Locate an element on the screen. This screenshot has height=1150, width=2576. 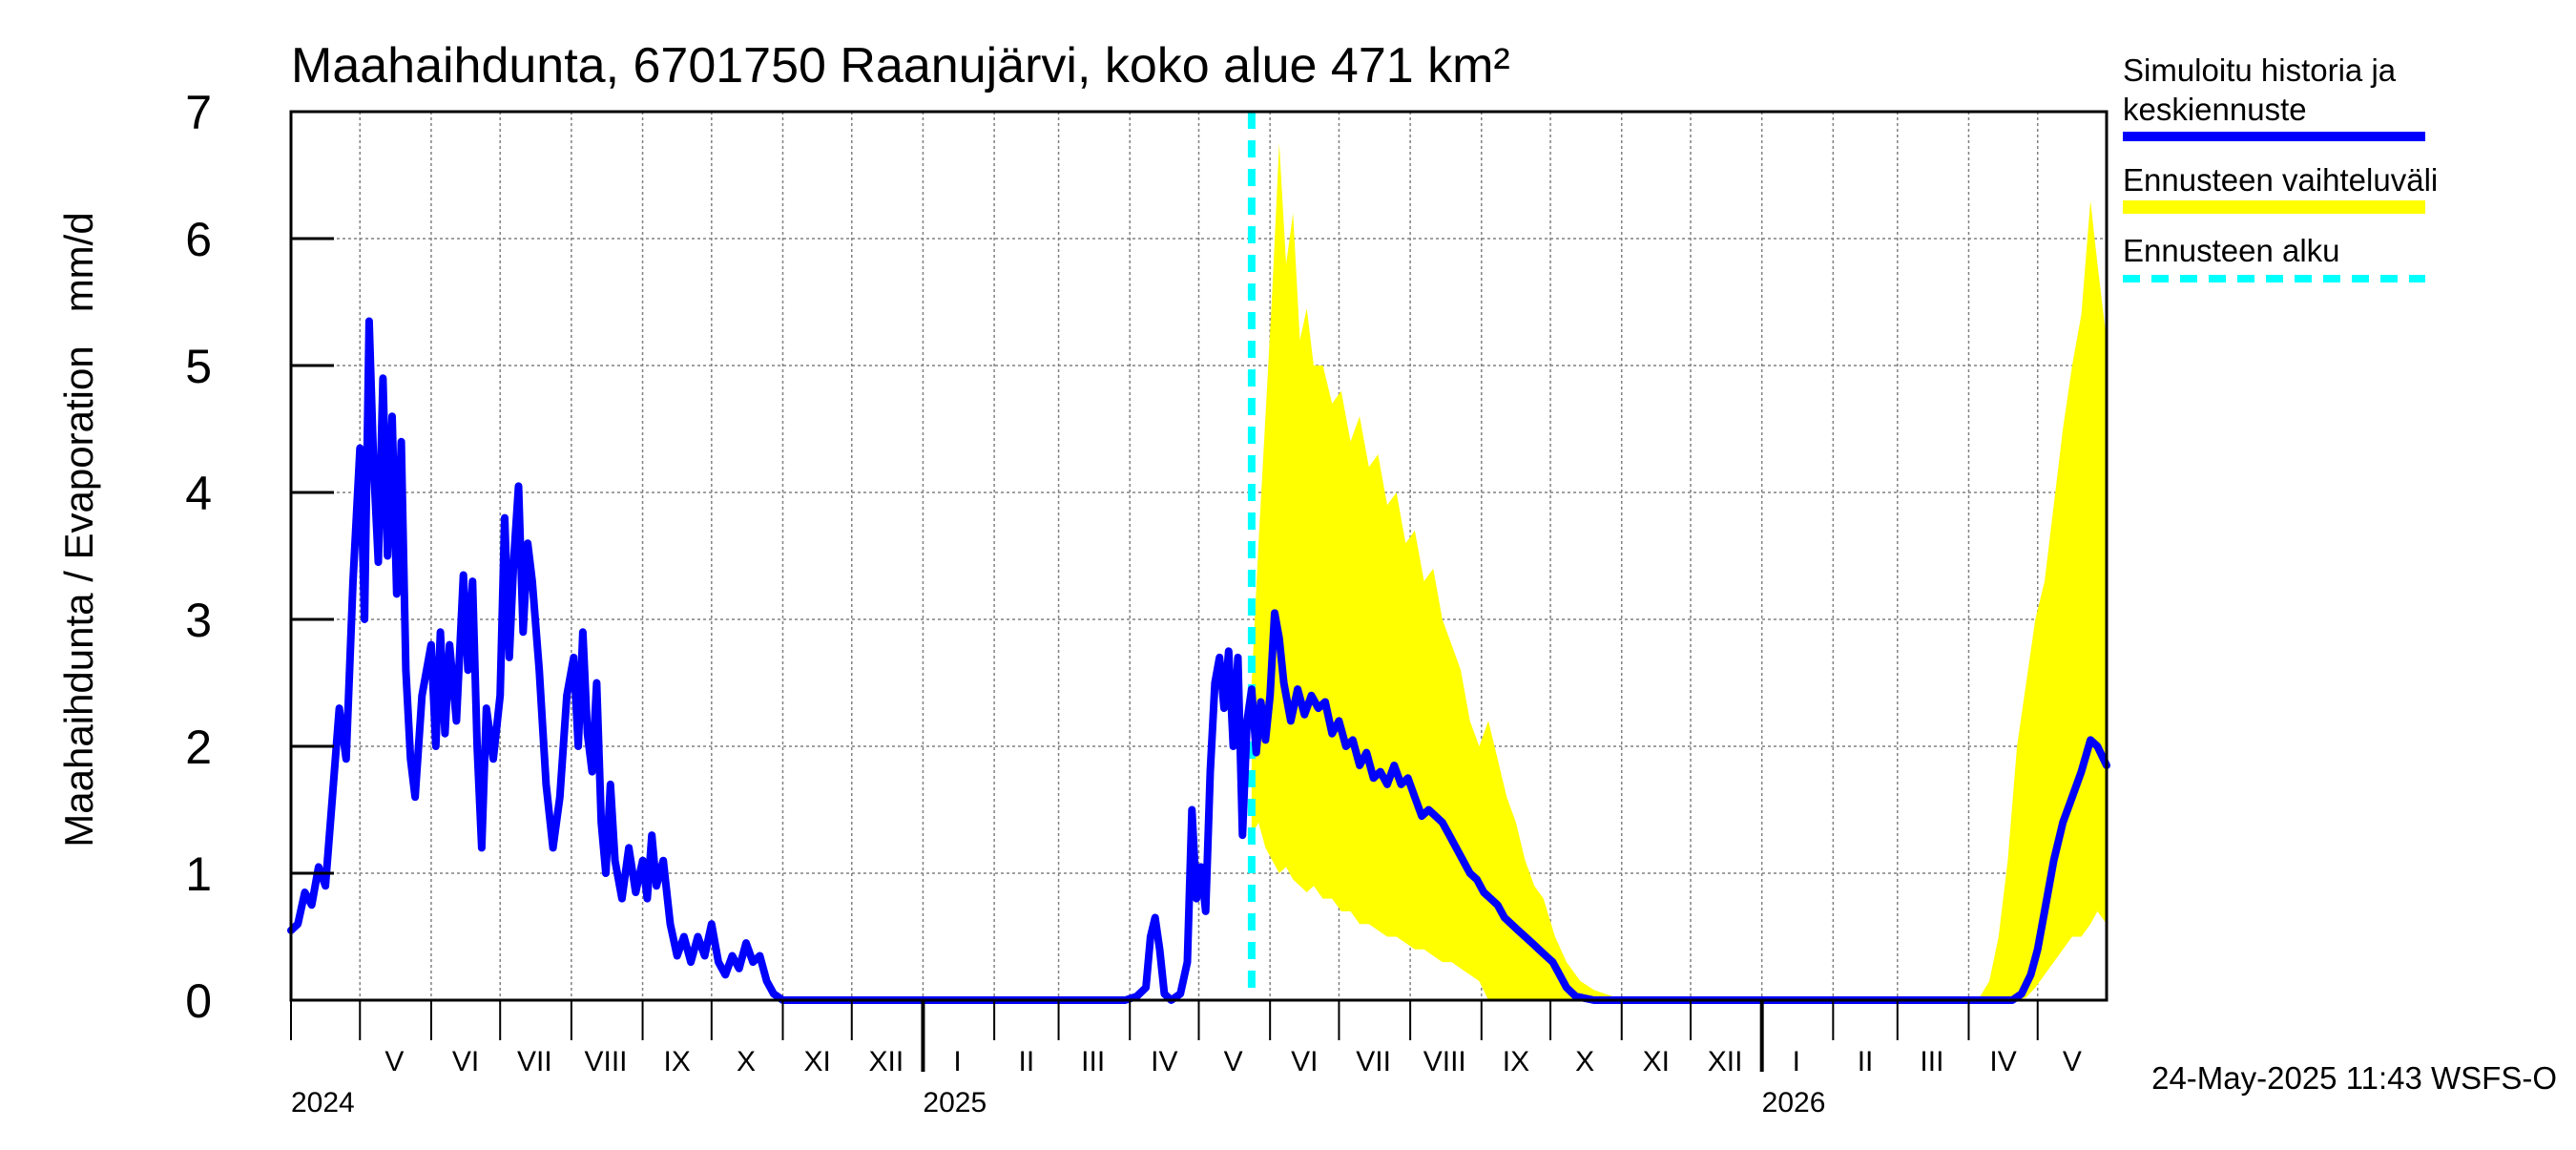
y-tick-label: 6 is located at coordinates (198, 239).